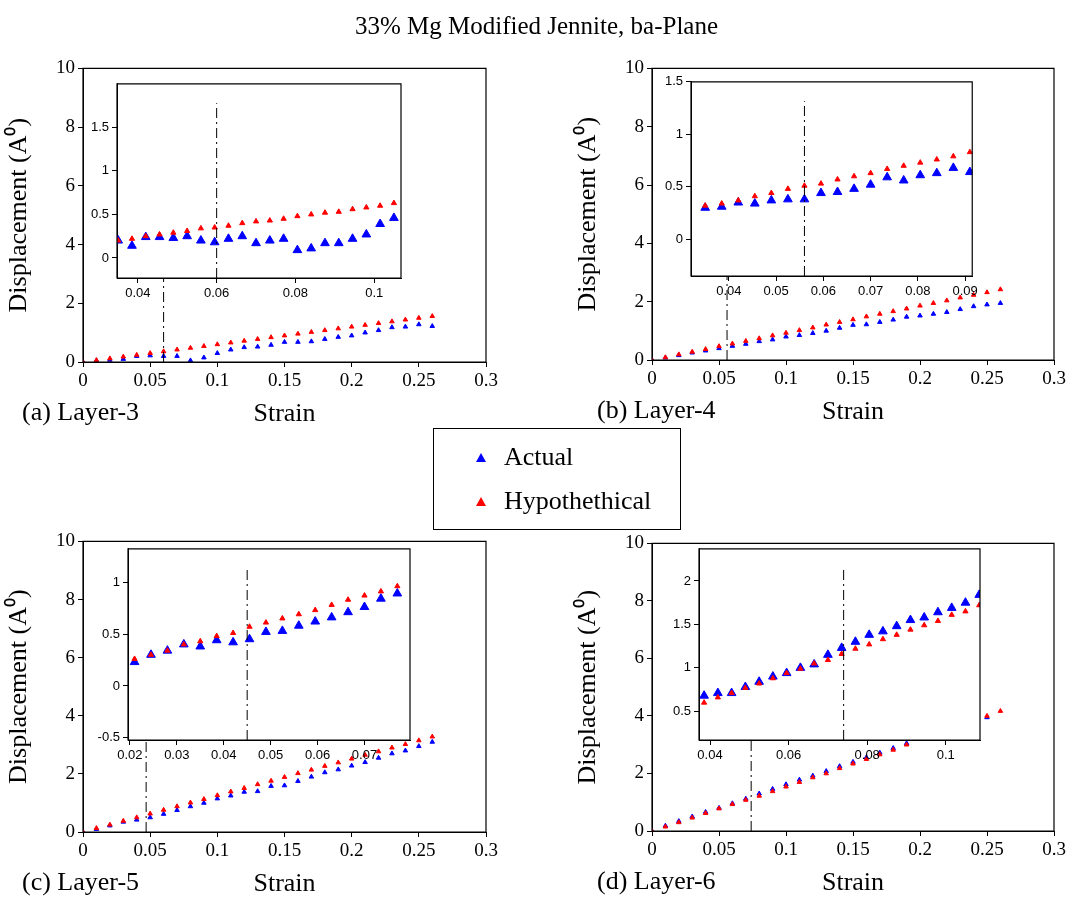 The width and height of the screenshot is (1073, 902). Describe the element at coordinates (539, 457) in the screenshot. I see `legend-label: Actual` at that location.